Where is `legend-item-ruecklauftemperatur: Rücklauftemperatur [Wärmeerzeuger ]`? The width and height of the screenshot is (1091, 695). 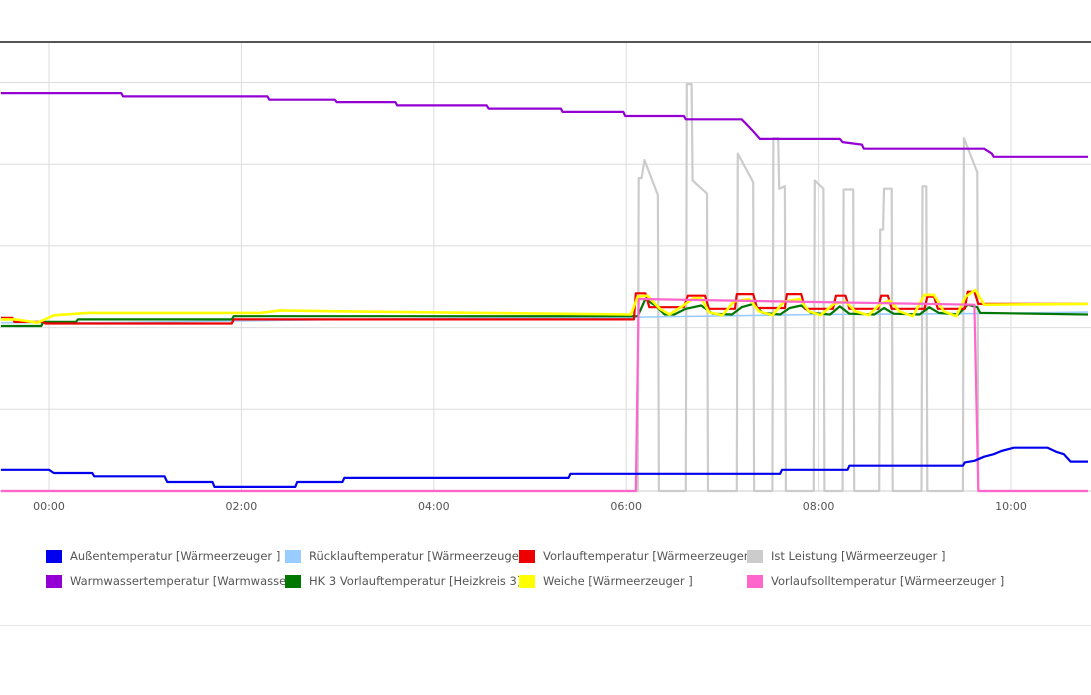
legend-item-ruecklauftemperatur: Rücklauftemperatur [Wärmeerzeuger ] is located at coordinates (408, 556).